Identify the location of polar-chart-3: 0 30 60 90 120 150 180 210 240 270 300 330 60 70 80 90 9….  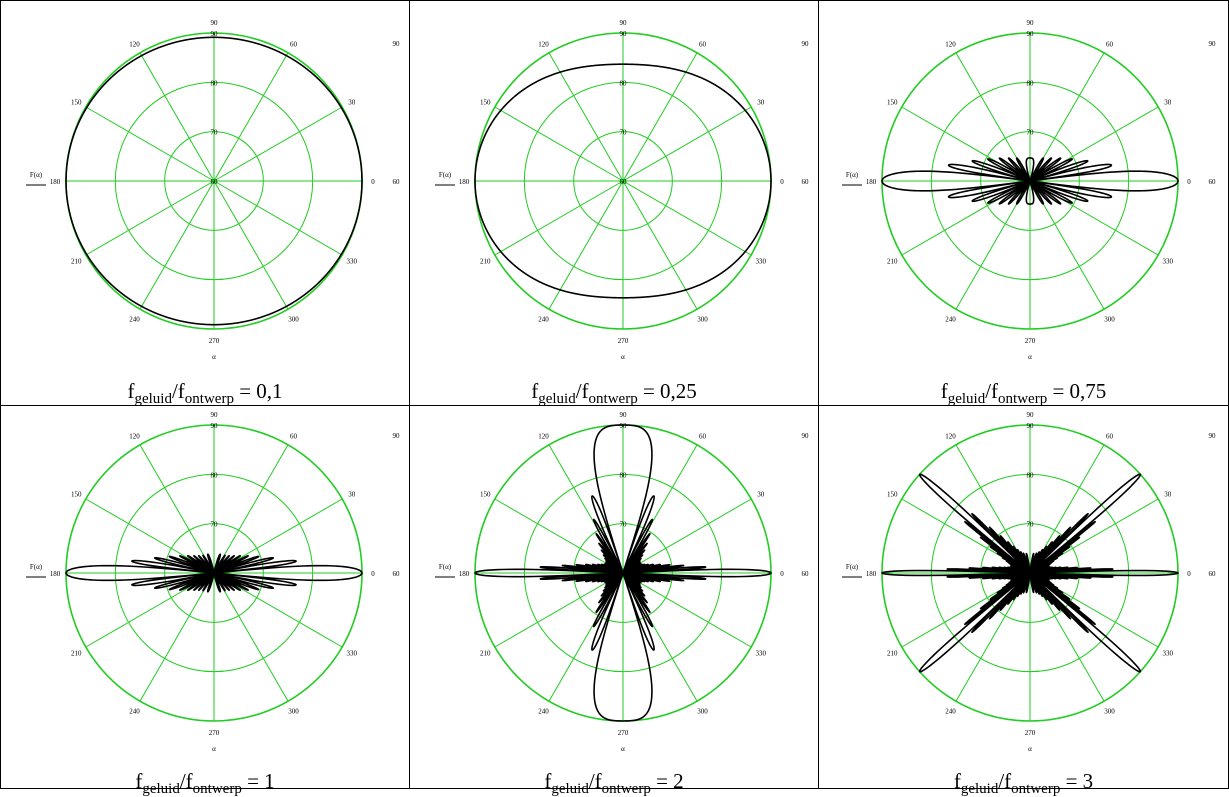
(1029, 190).